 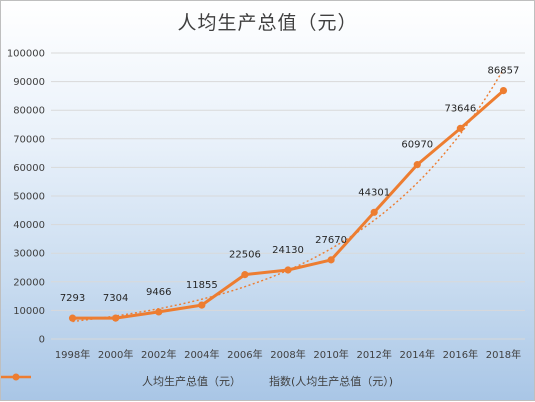 What do you see at coordinates (267, 23) in the screenshot?
I see `chart-title: 人均生产总值（元）` at bounding box center [267, 23].